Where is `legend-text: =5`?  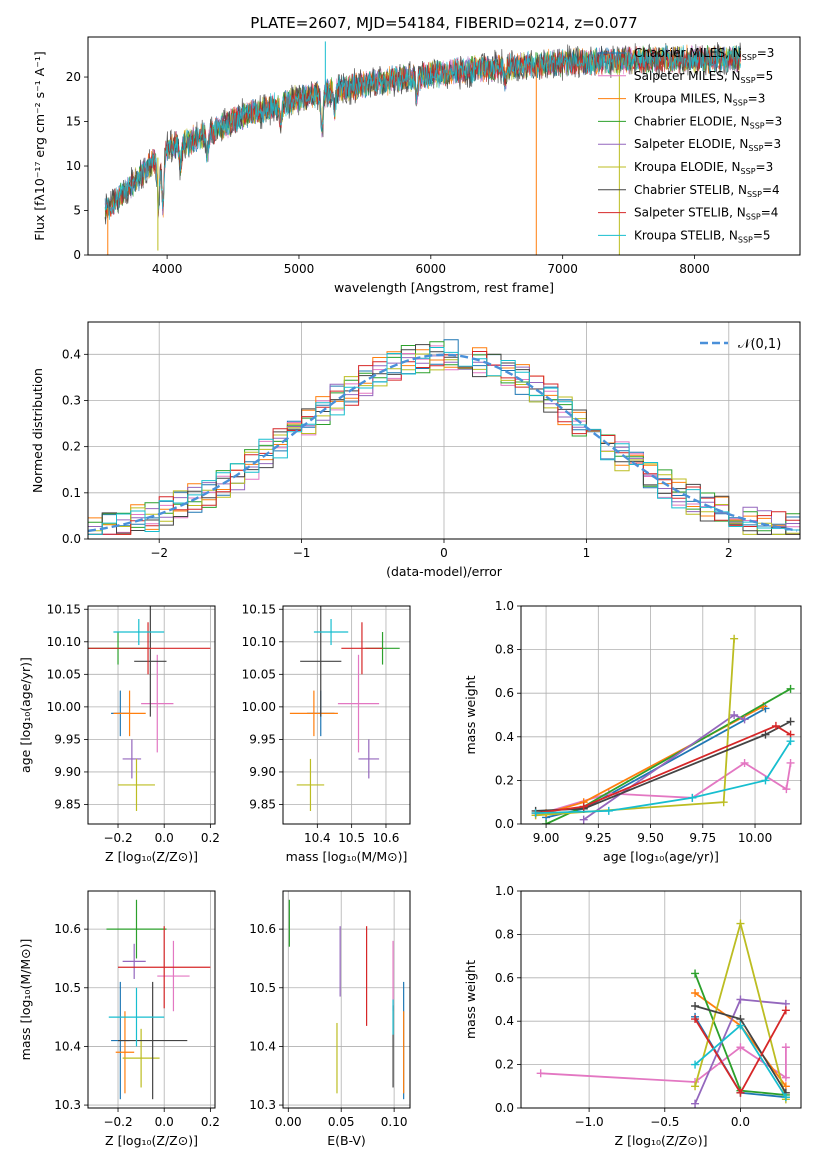 legend-text: =5 is located at coordinates (765, 76).